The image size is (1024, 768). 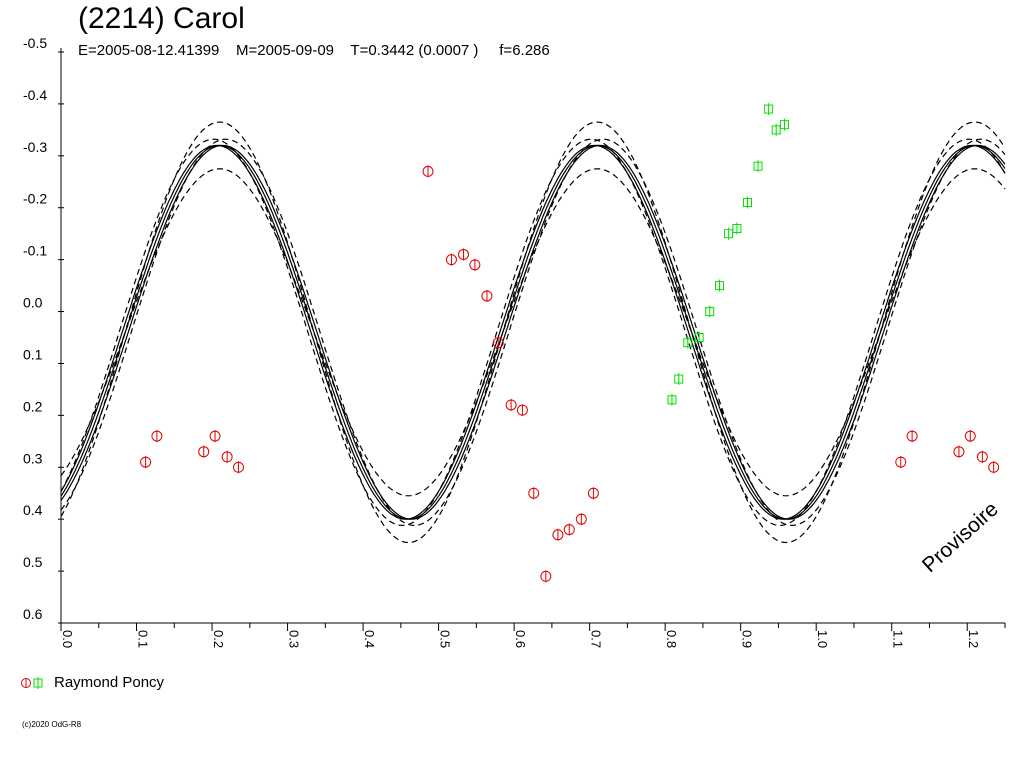 What do you see at coordinates (294, 639) in the screenshot?
I see `x-tick-label: 0.3` at bounding box center [294, 639].